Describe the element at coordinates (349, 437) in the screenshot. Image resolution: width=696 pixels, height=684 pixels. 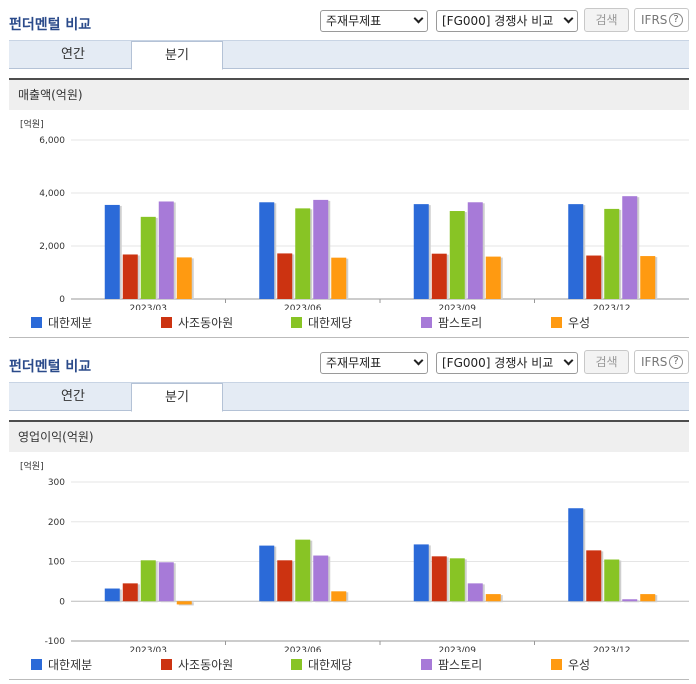
I see `chart-title: 영업이익(억원)` at that location.